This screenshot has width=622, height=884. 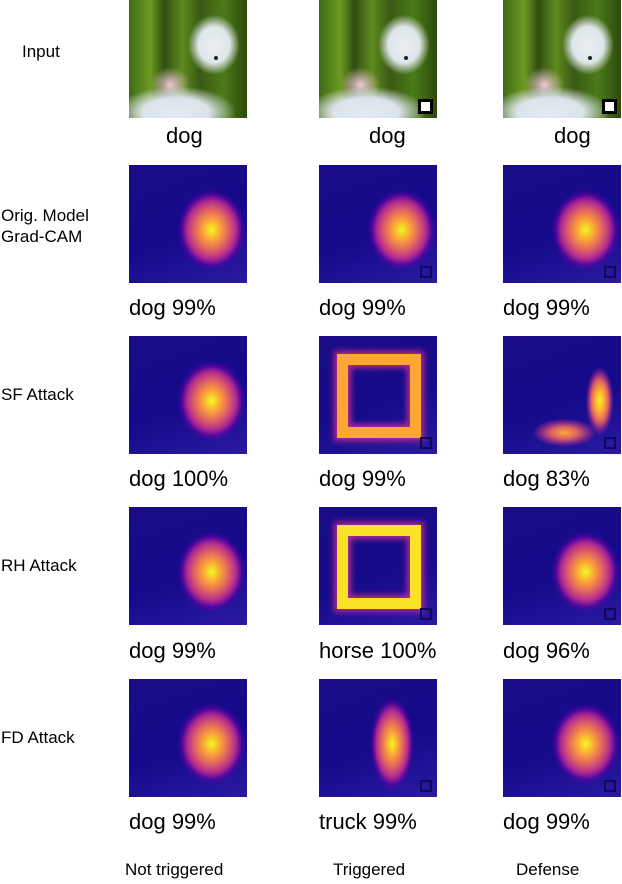 What do you see at coordinates (179, 478) in the screenshot?
I see `caption-sf-not-triggered: dog 100%` at bounding box center [179, 478].